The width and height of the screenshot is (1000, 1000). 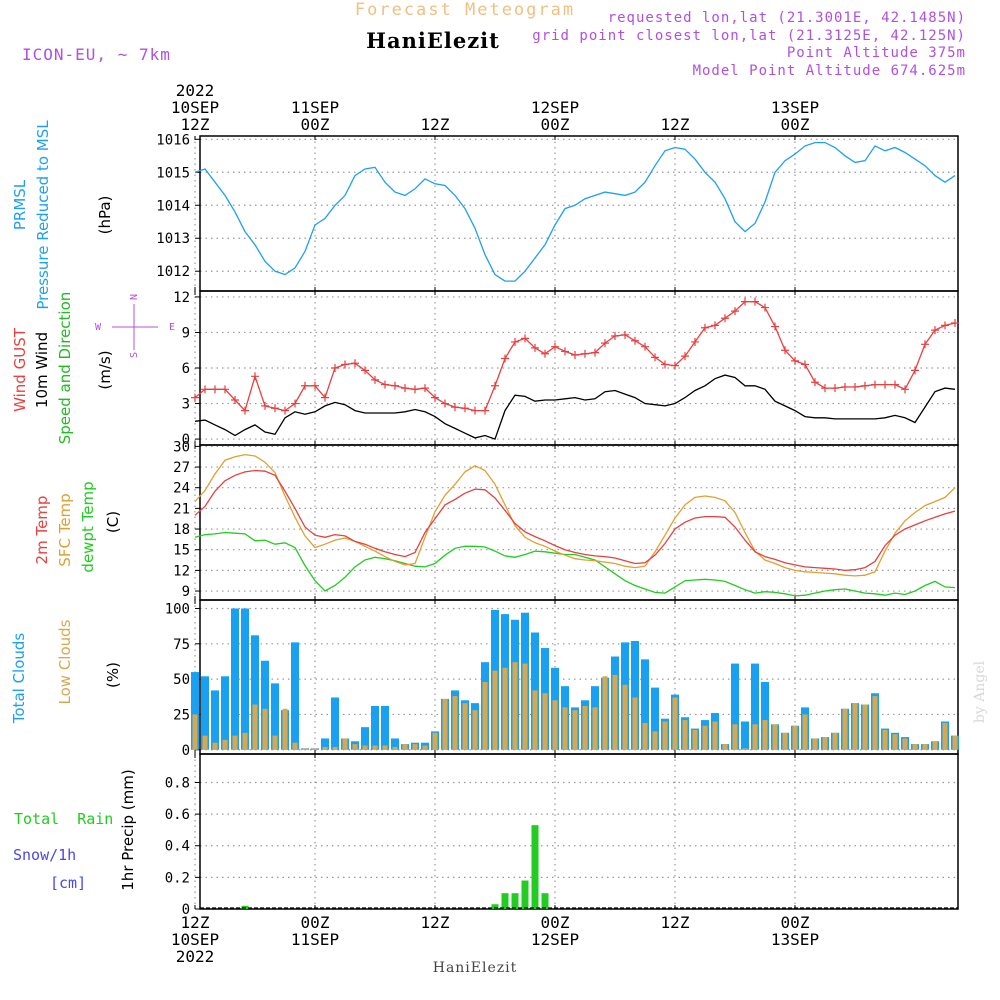 What do you see at coordinates (829, 71) in the screenshot?
I see `model-altitude: Model Point Altitude 674.625m` at bounding box center [829, 71].